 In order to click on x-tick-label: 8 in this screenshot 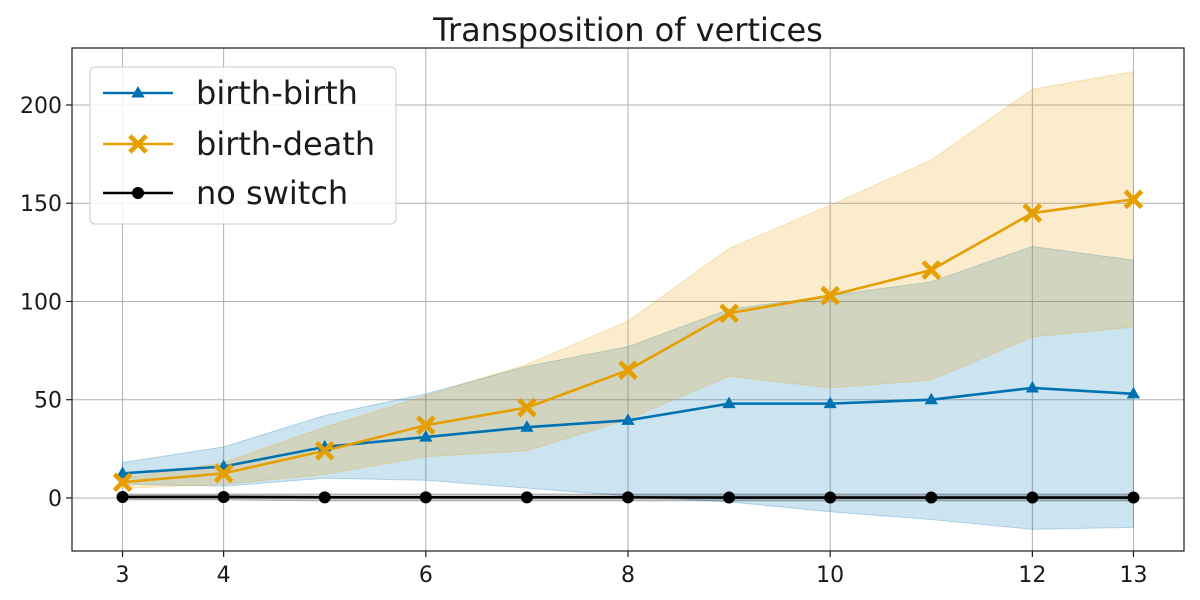, I will do `click(628, 575)`.